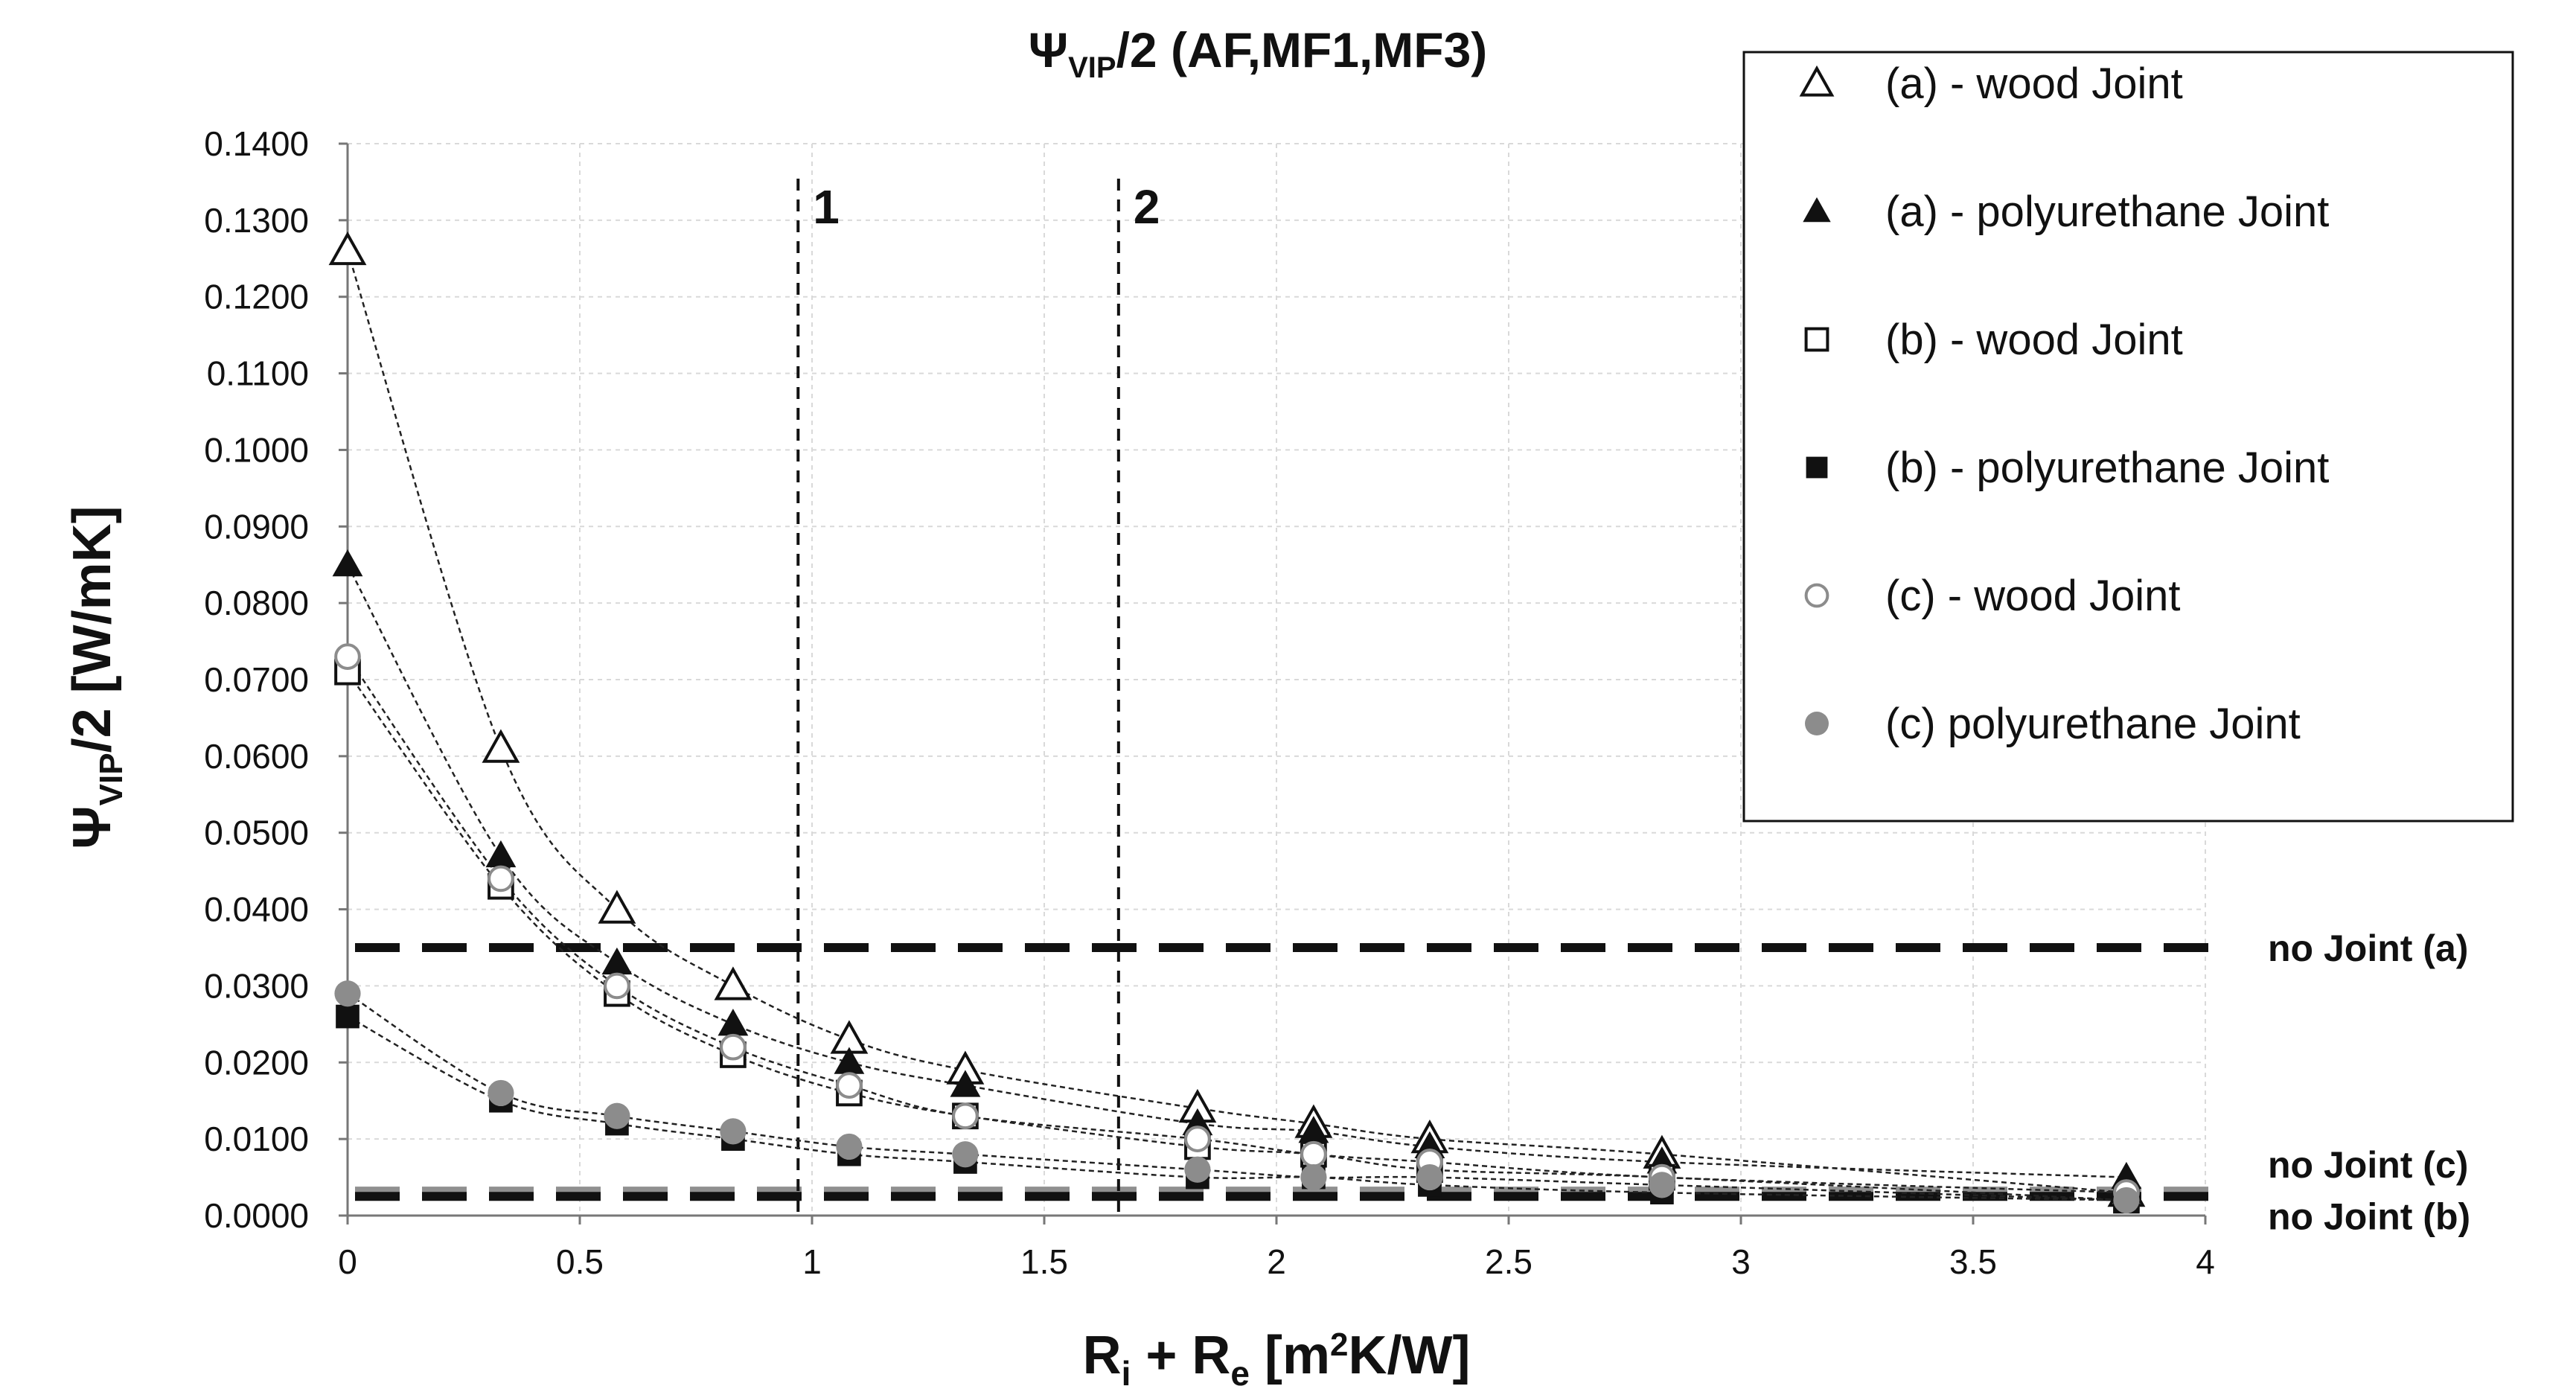 The width and height of the screenshot is (2576, 1389). Describe the element at coordinates (2033, 596) in the screenshot. I see `legend-label: (c) - wood Joint` at that location.